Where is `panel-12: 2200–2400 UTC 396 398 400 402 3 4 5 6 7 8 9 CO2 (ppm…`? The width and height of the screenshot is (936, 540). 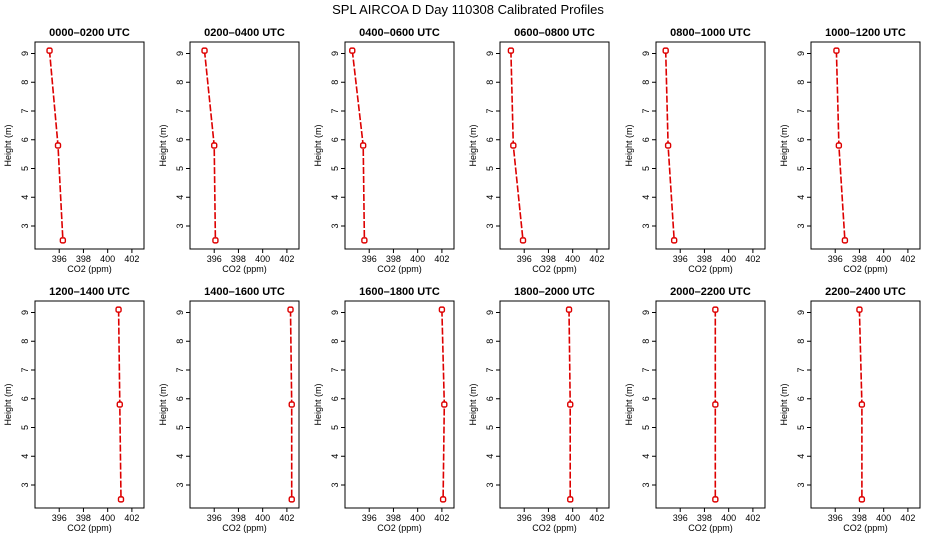 panel-12: 2200–2400 UTC 396 398 400 402 3 4 5 6 7 8 9 CO2 (ppm… is located at coordinates (850, 409).